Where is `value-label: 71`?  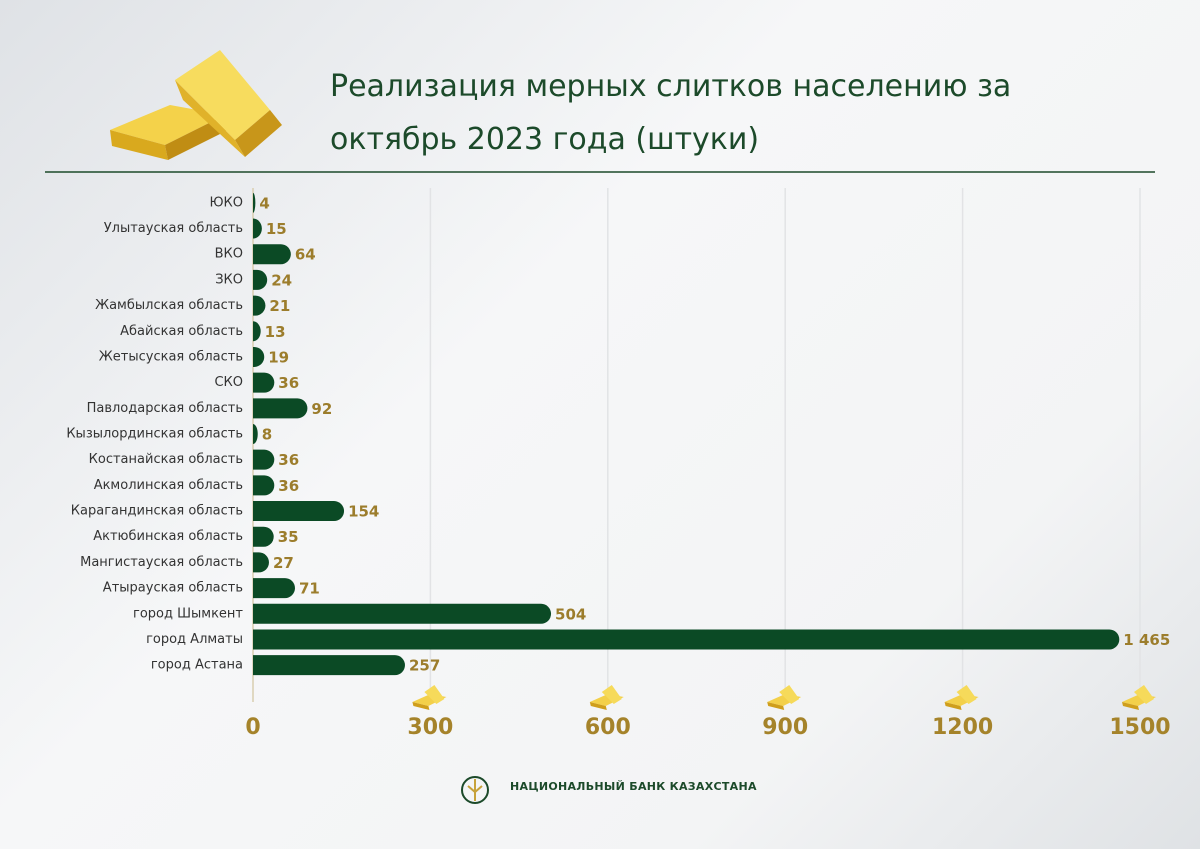 value-label: 71 is located at coordinates (309, 589).